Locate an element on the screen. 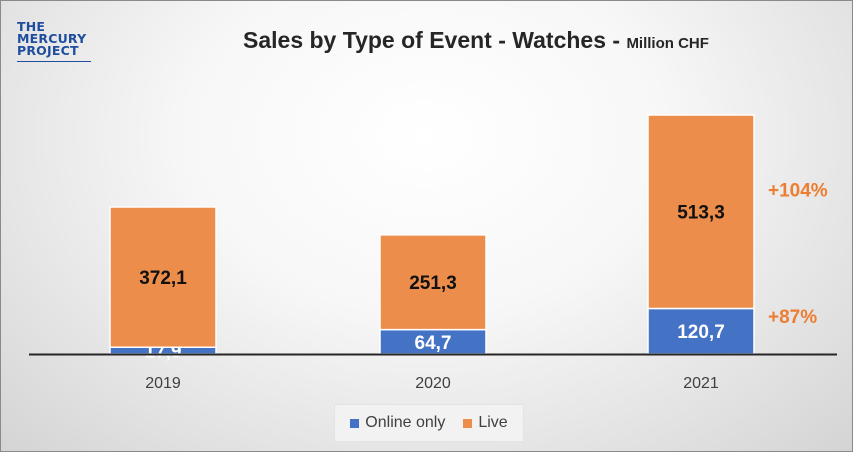  bar-live-2020 is located at coordinates (433, 282).